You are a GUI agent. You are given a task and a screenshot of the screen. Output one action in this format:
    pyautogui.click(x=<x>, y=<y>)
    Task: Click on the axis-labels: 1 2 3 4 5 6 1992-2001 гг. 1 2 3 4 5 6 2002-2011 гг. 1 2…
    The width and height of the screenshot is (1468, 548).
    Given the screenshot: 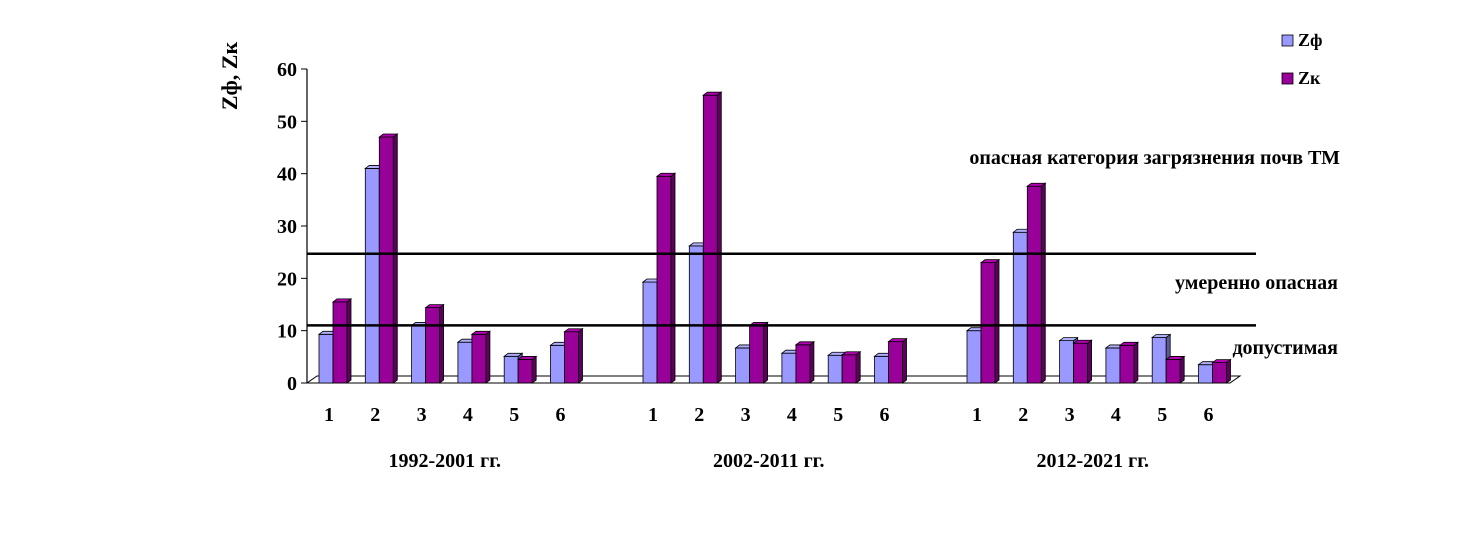 What is the action you would take?
    pyautogui.click(x=769, y=438)
    